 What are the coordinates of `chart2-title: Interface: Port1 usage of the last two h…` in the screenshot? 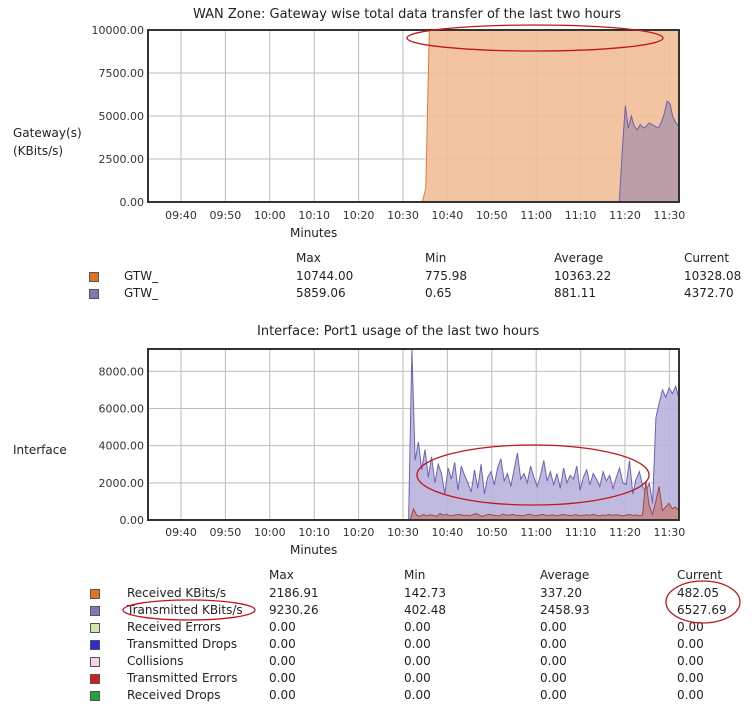 It's located at (398, 331).